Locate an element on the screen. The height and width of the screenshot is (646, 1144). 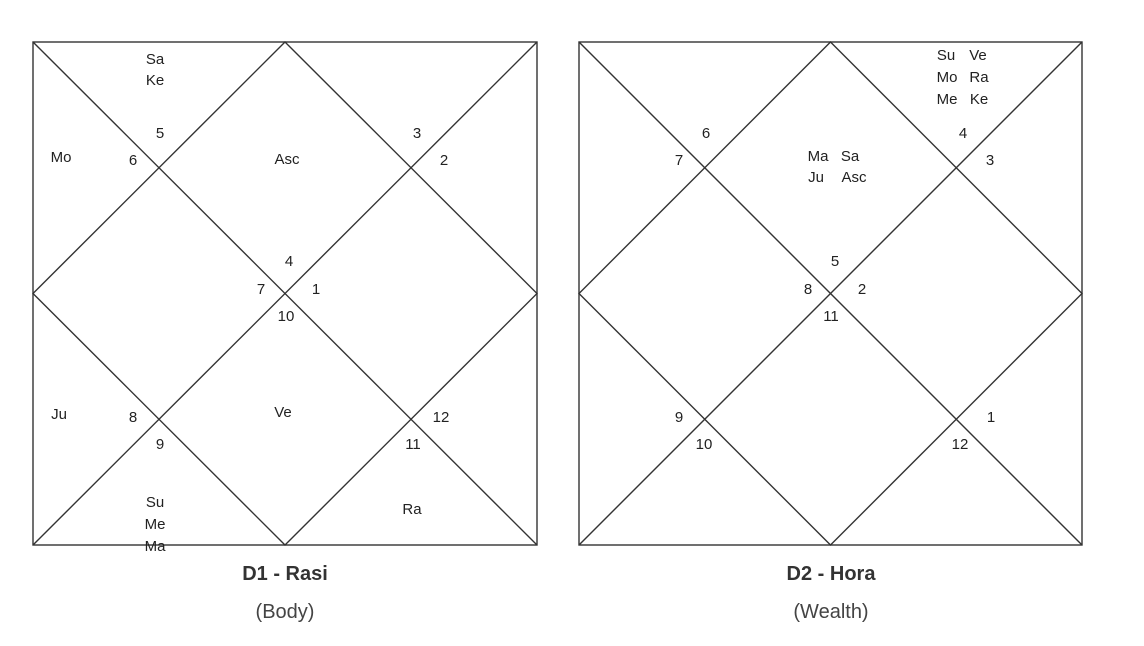
d2-planets: Ma Sa Ju Asc Su Ve Mo Ra Me Ke is located at coordinates (899, 116).